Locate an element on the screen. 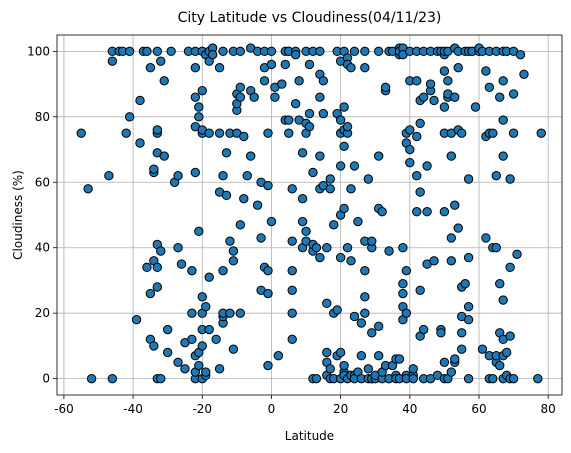  y-tick-label: 60 is located at coordinates (42, 182).